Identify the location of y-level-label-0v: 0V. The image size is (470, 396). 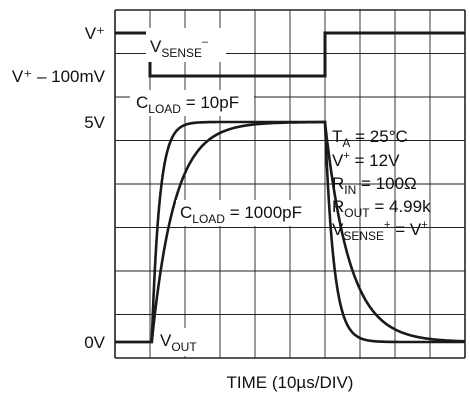
(94, 342).